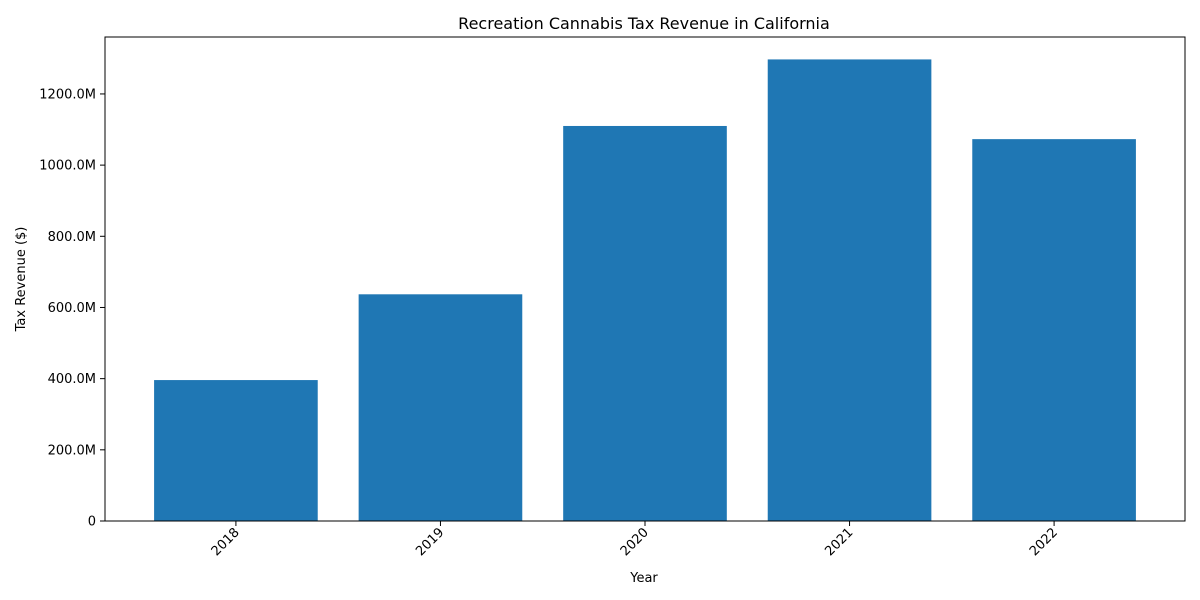  Describe the element at coordinates (67, 166) in the screenshot. I see `y-tick-label: 1000.0M` at that location.